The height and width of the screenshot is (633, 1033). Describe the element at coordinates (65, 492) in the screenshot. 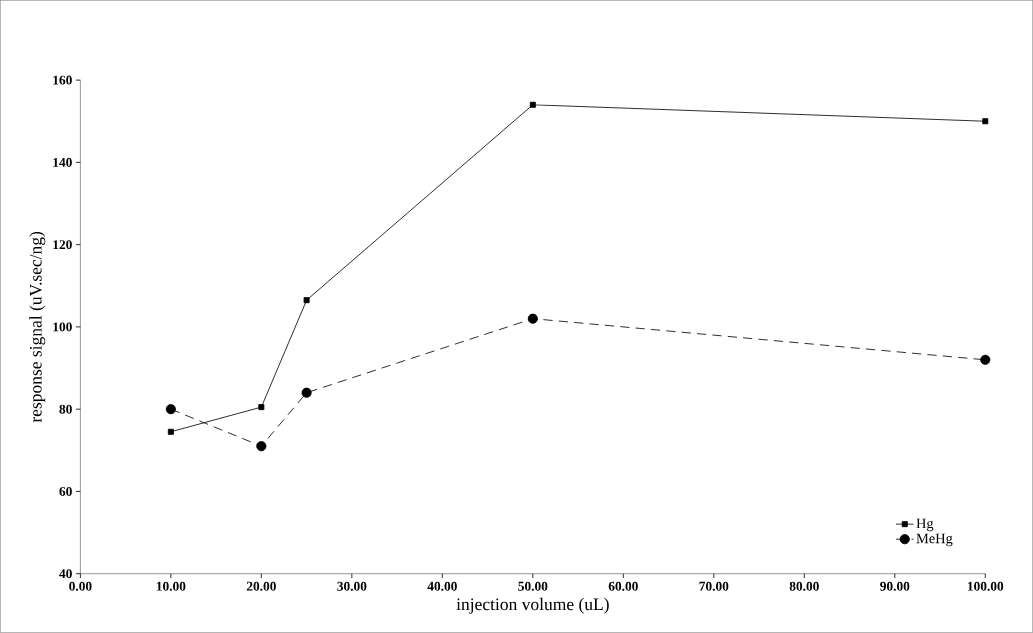

I see `y-tick-label: 60` at that location.